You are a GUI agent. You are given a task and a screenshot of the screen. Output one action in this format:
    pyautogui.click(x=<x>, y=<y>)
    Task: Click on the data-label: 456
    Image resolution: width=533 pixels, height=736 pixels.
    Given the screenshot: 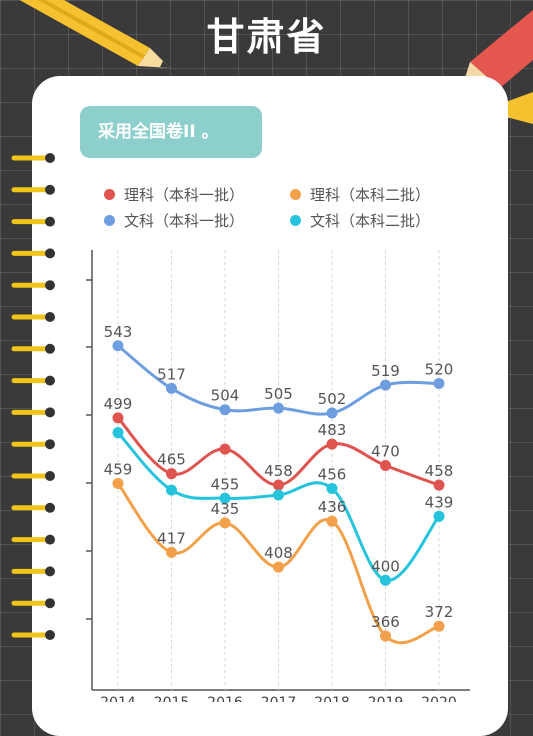 What is the action you would take?
    pyautogui.click(x=332, y=474)
    